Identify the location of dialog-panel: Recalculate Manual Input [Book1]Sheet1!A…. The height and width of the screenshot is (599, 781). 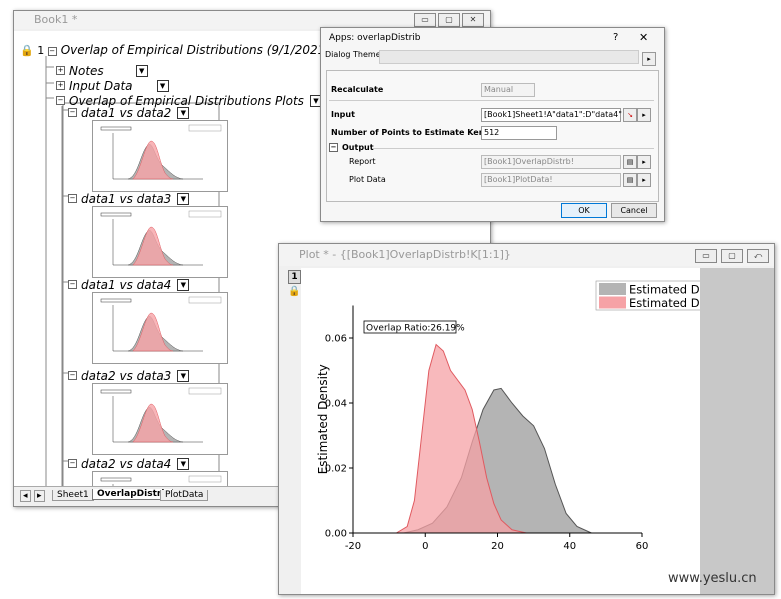
(492, 136).